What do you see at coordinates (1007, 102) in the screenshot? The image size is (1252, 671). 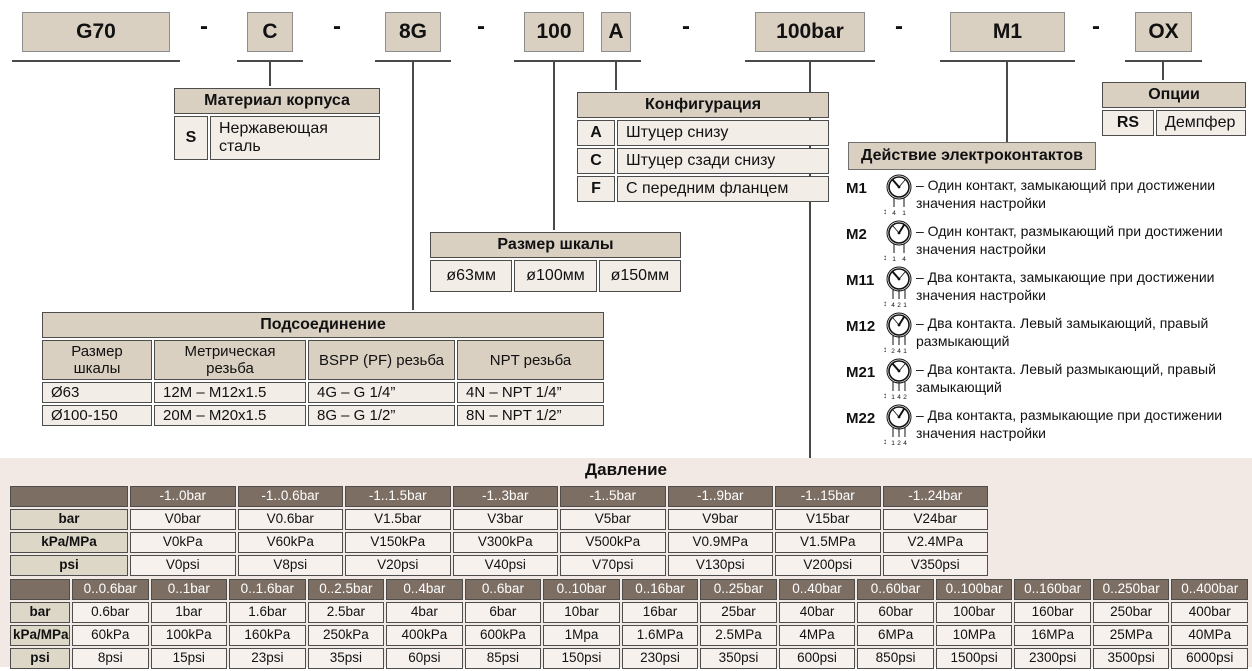 I see `connector-line-contacts` at bounding box center [1007, 102].